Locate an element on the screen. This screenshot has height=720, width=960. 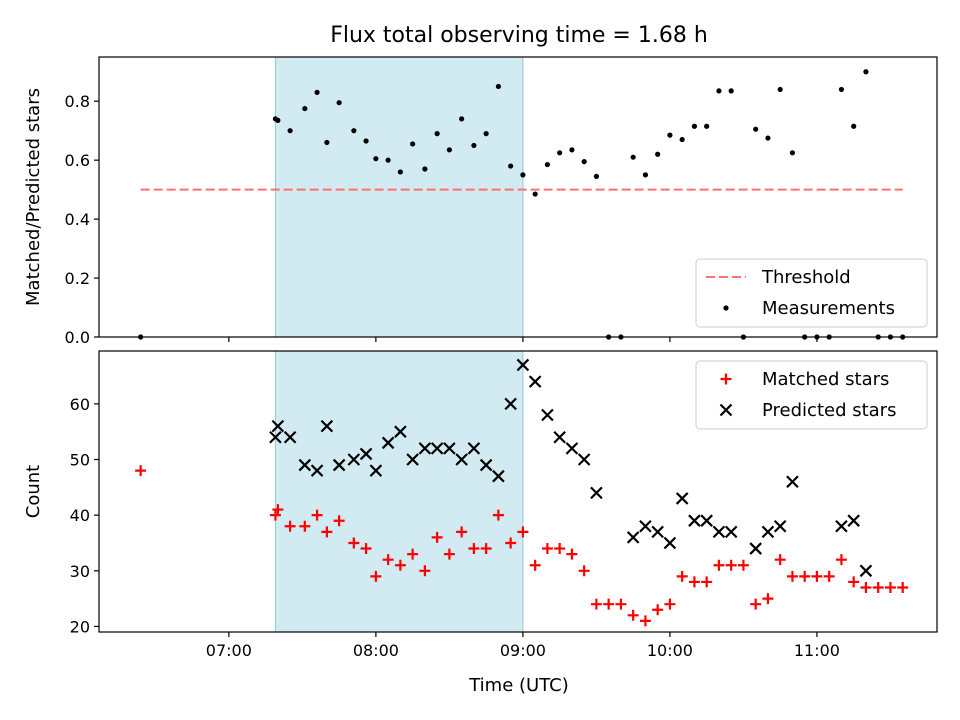
chart-title: Flux total observing time = 1.68 h is located at coordinates (519, 35).